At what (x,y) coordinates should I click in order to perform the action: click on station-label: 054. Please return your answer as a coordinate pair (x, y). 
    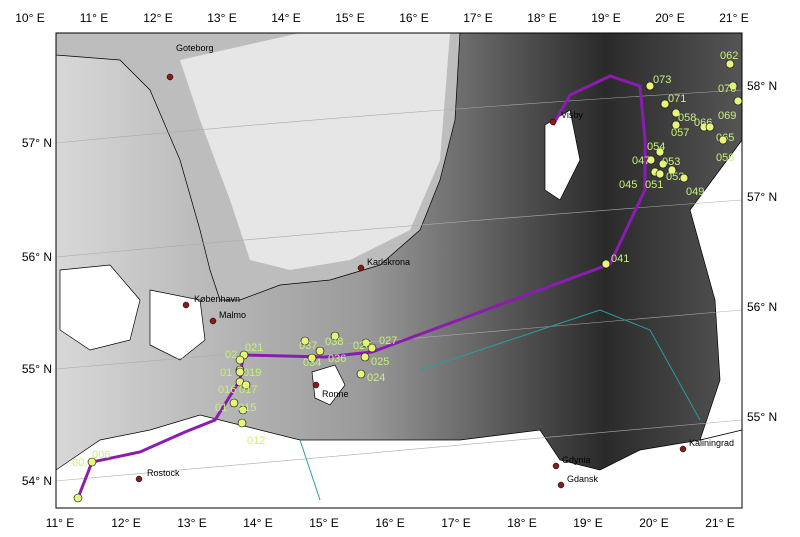
    Looking at the image, I should click on (656, 147).